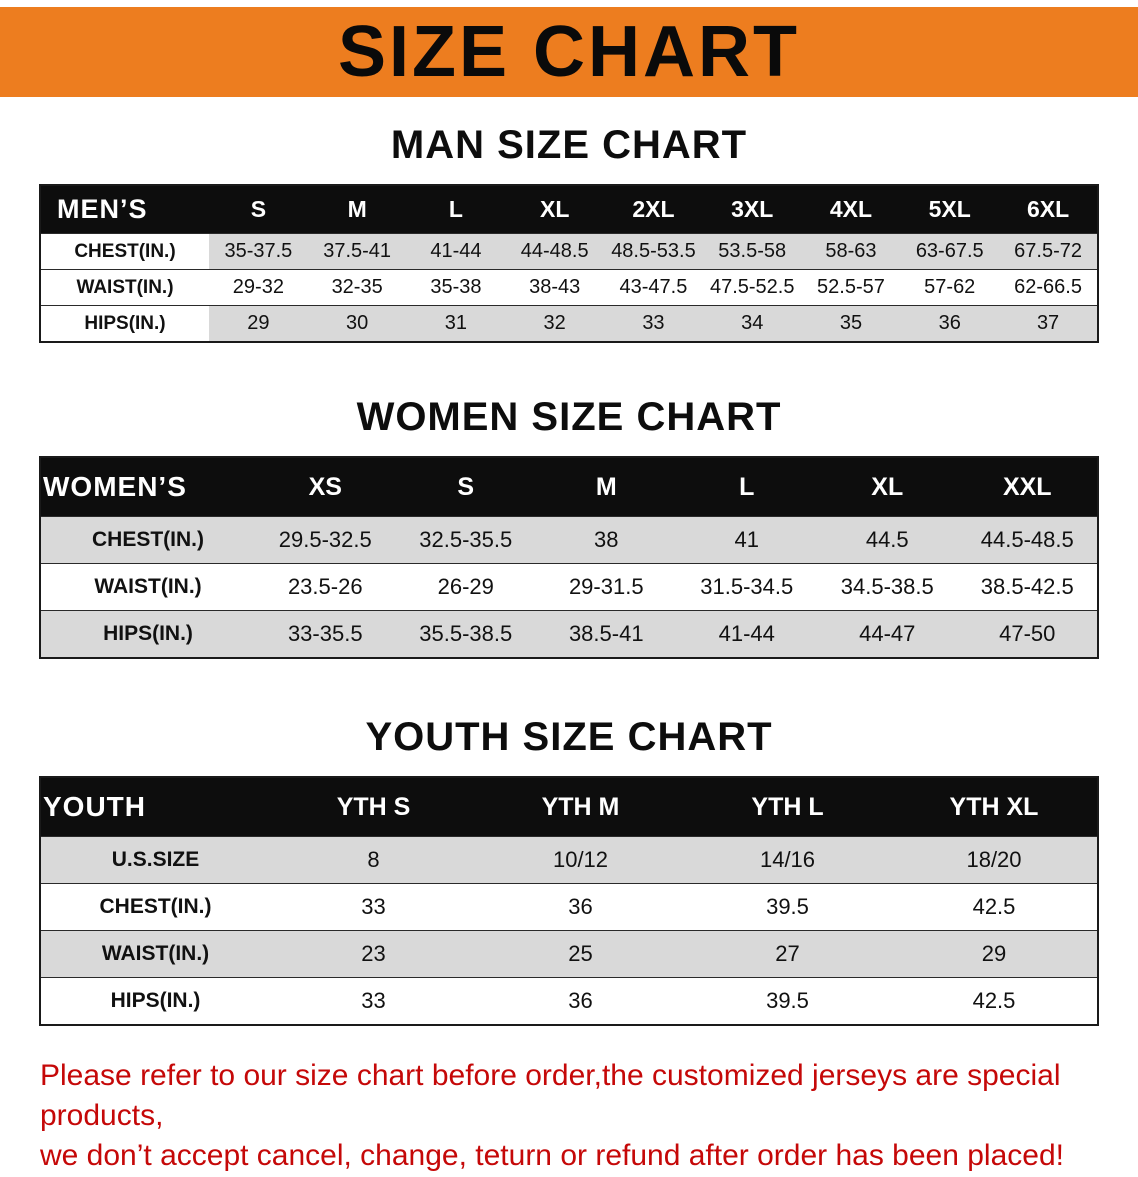 Image resolution: width=1138 pixels, height=1177 pixels. I want to click on section-heading-youth: YOUTH SIZE CHART, so click(569, 737).